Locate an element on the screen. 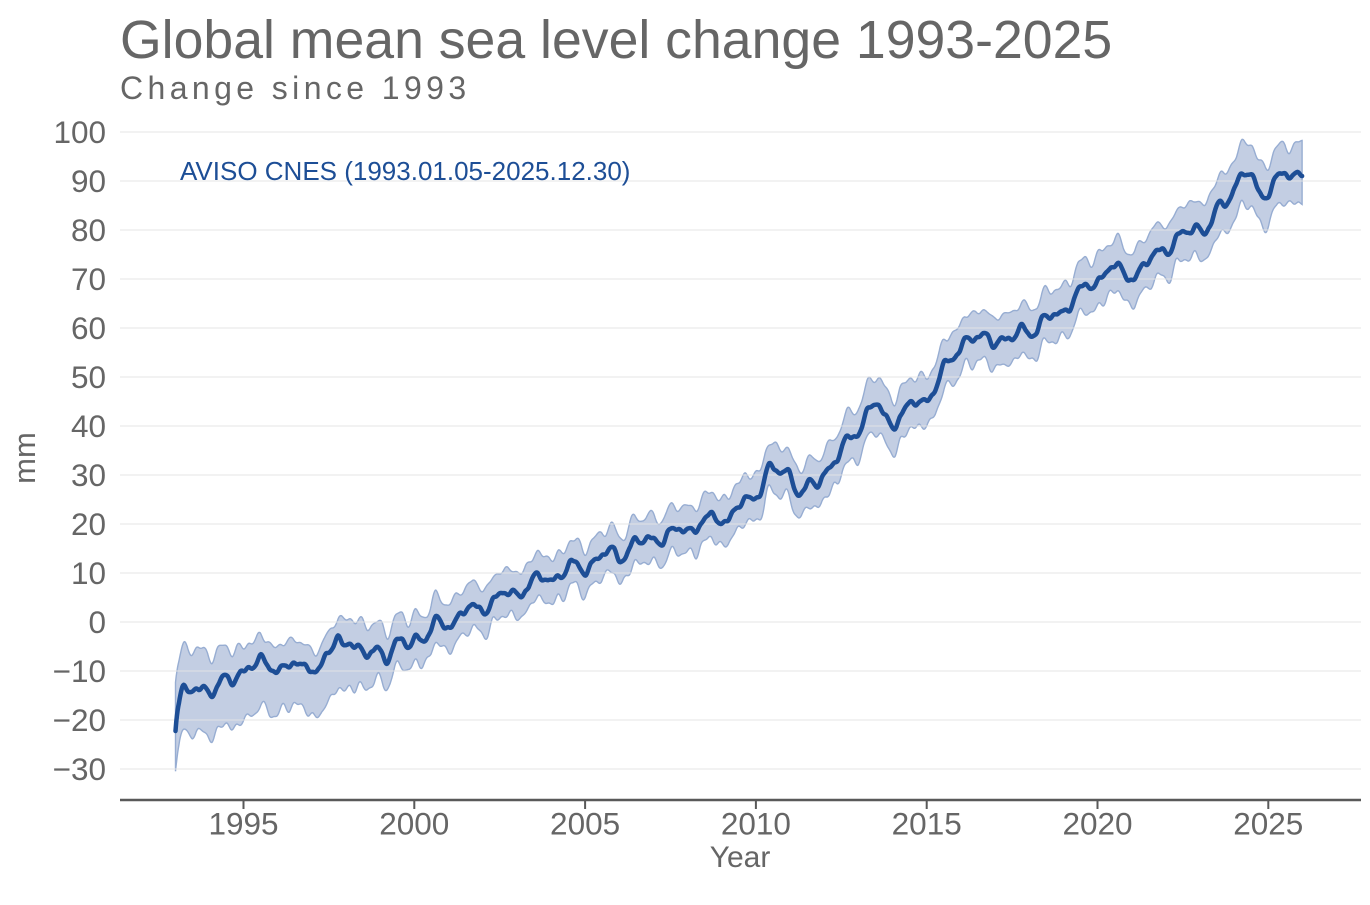  svg-text: 2025 is located at coordinates (1268, 824).